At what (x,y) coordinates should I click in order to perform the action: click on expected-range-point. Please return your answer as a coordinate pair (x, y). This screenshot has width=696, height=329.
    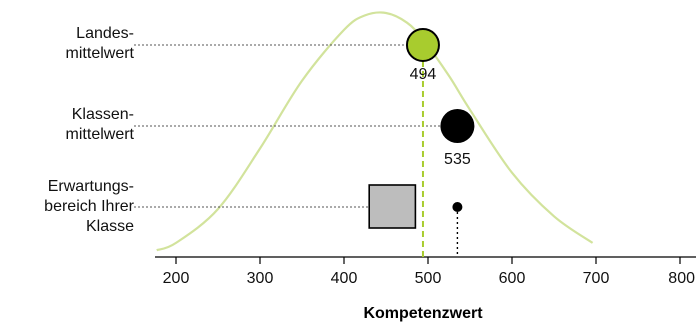
    Looking at the image, I should click on (457, 207).